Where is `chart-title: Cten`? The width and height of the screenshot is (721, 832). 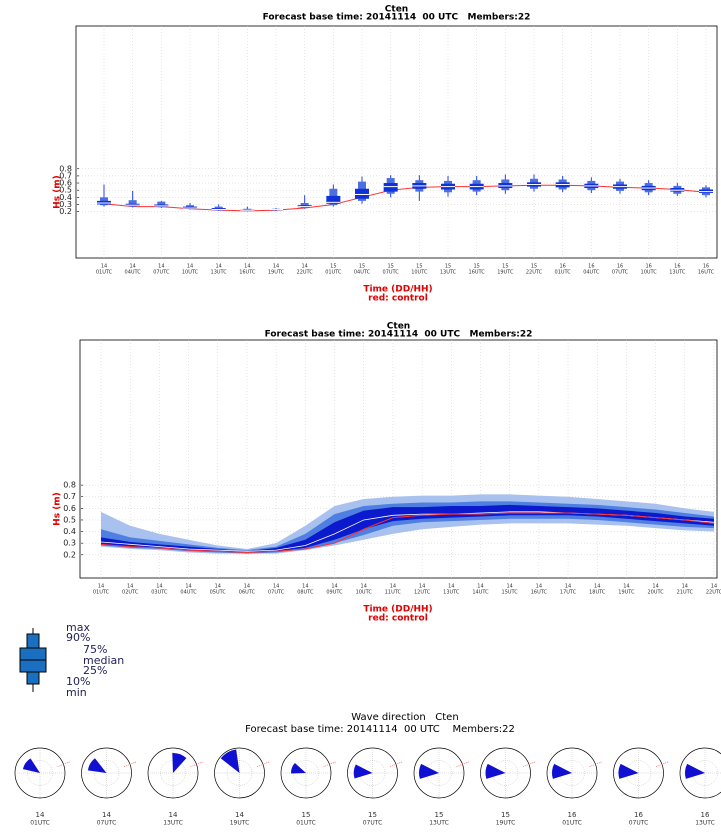 chart-title: Cten is located at coordinates (398, 327).